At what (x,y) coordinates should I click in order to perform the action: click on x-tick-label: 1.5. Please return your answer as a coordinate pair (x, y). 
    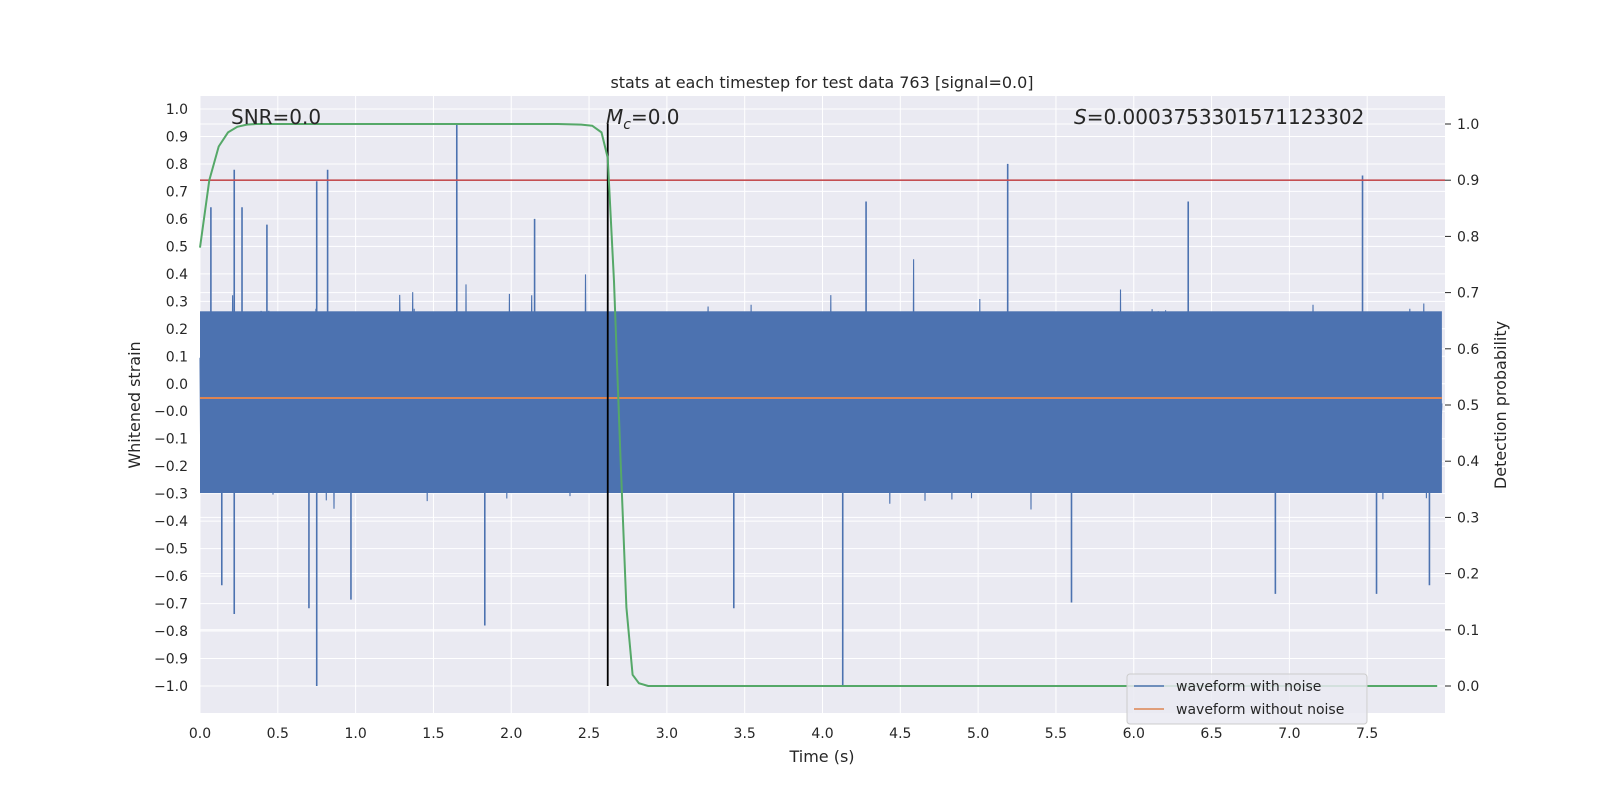
    Looking at the image, I should click on (433, 734).